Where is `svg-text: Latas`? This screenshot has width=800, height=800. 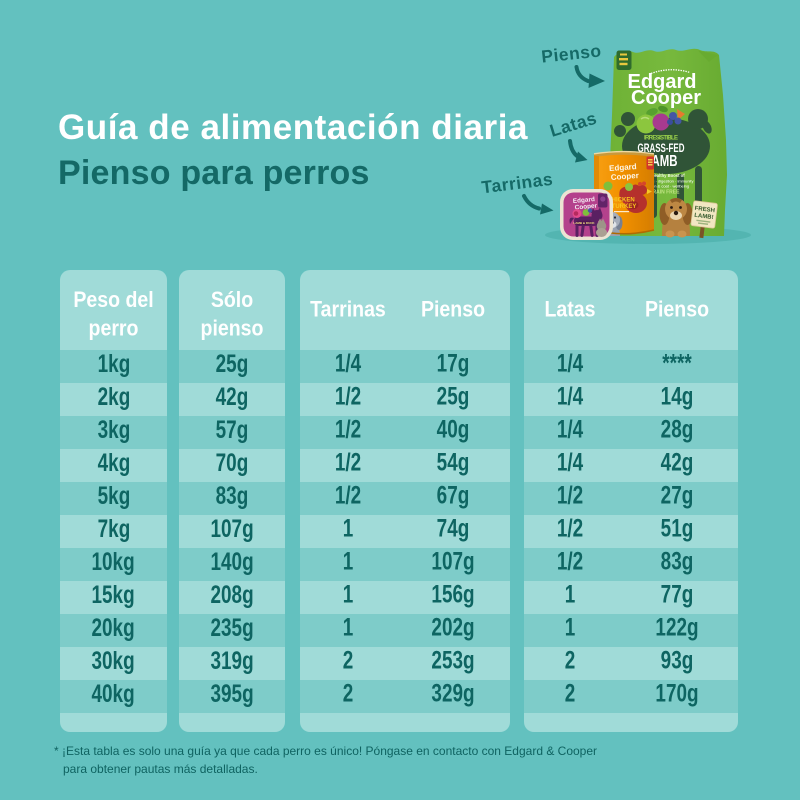
svg-text: Latas is located at coordinates (573, 124).